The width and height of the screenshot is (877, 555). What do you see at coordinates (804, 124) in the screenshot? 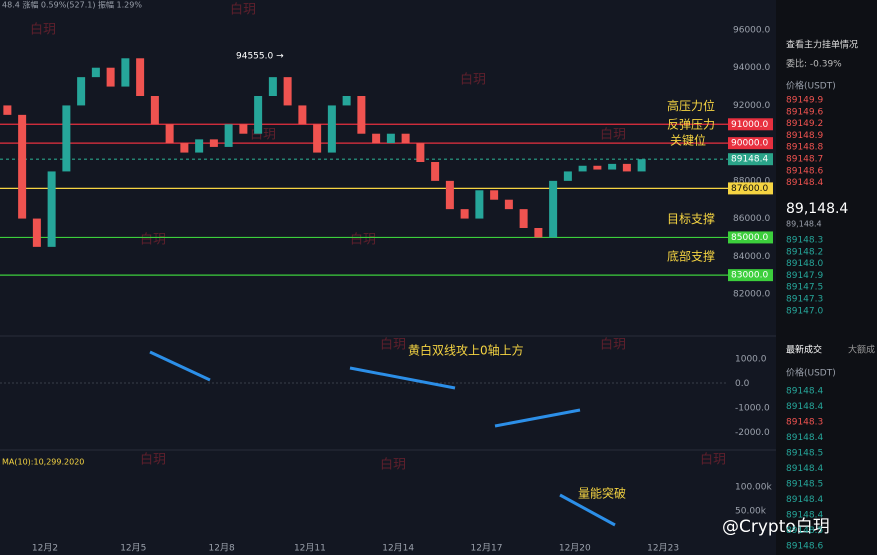
I see `ask-price: 89149.2` at bounding box center [804, 124].